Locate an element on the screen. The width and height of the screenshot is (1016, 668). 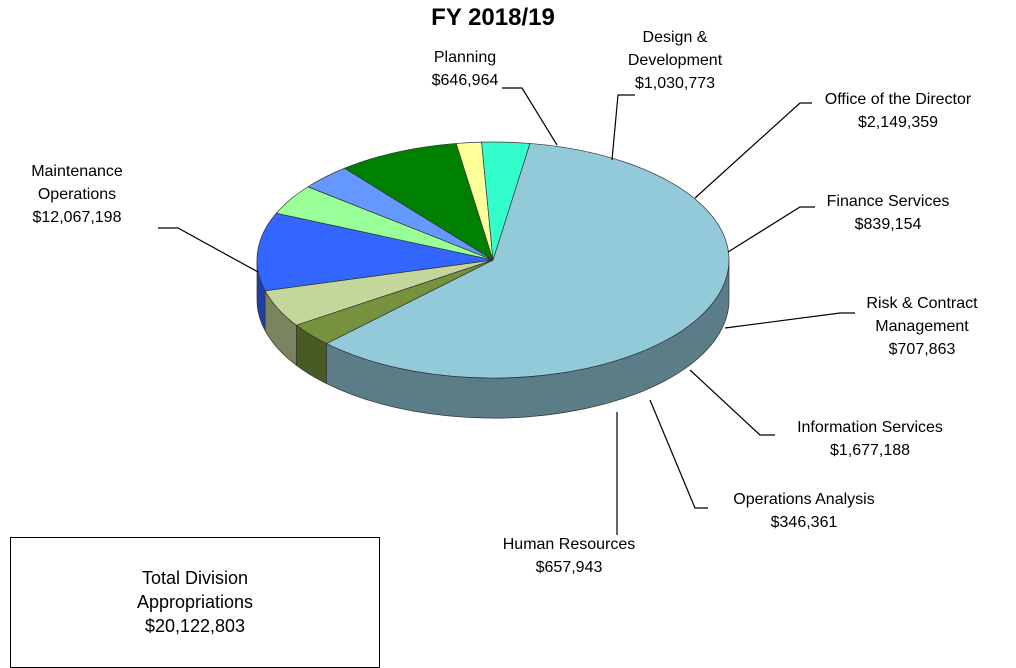
slice-label: Information Services $1,677,188 is located at coordinates (870, 439).